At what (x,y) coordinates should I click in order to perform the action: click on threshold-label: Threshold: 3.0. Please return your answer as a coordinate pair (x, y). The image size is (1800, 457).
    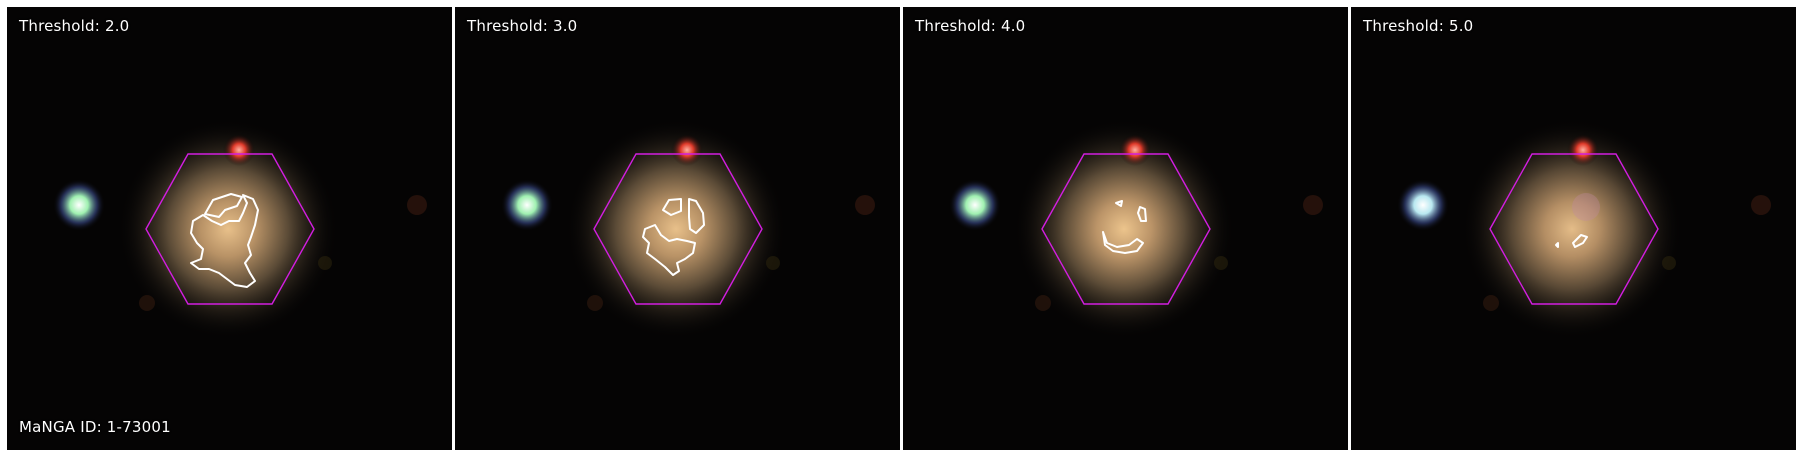
    Looking at the image, I should click on (522, 26).